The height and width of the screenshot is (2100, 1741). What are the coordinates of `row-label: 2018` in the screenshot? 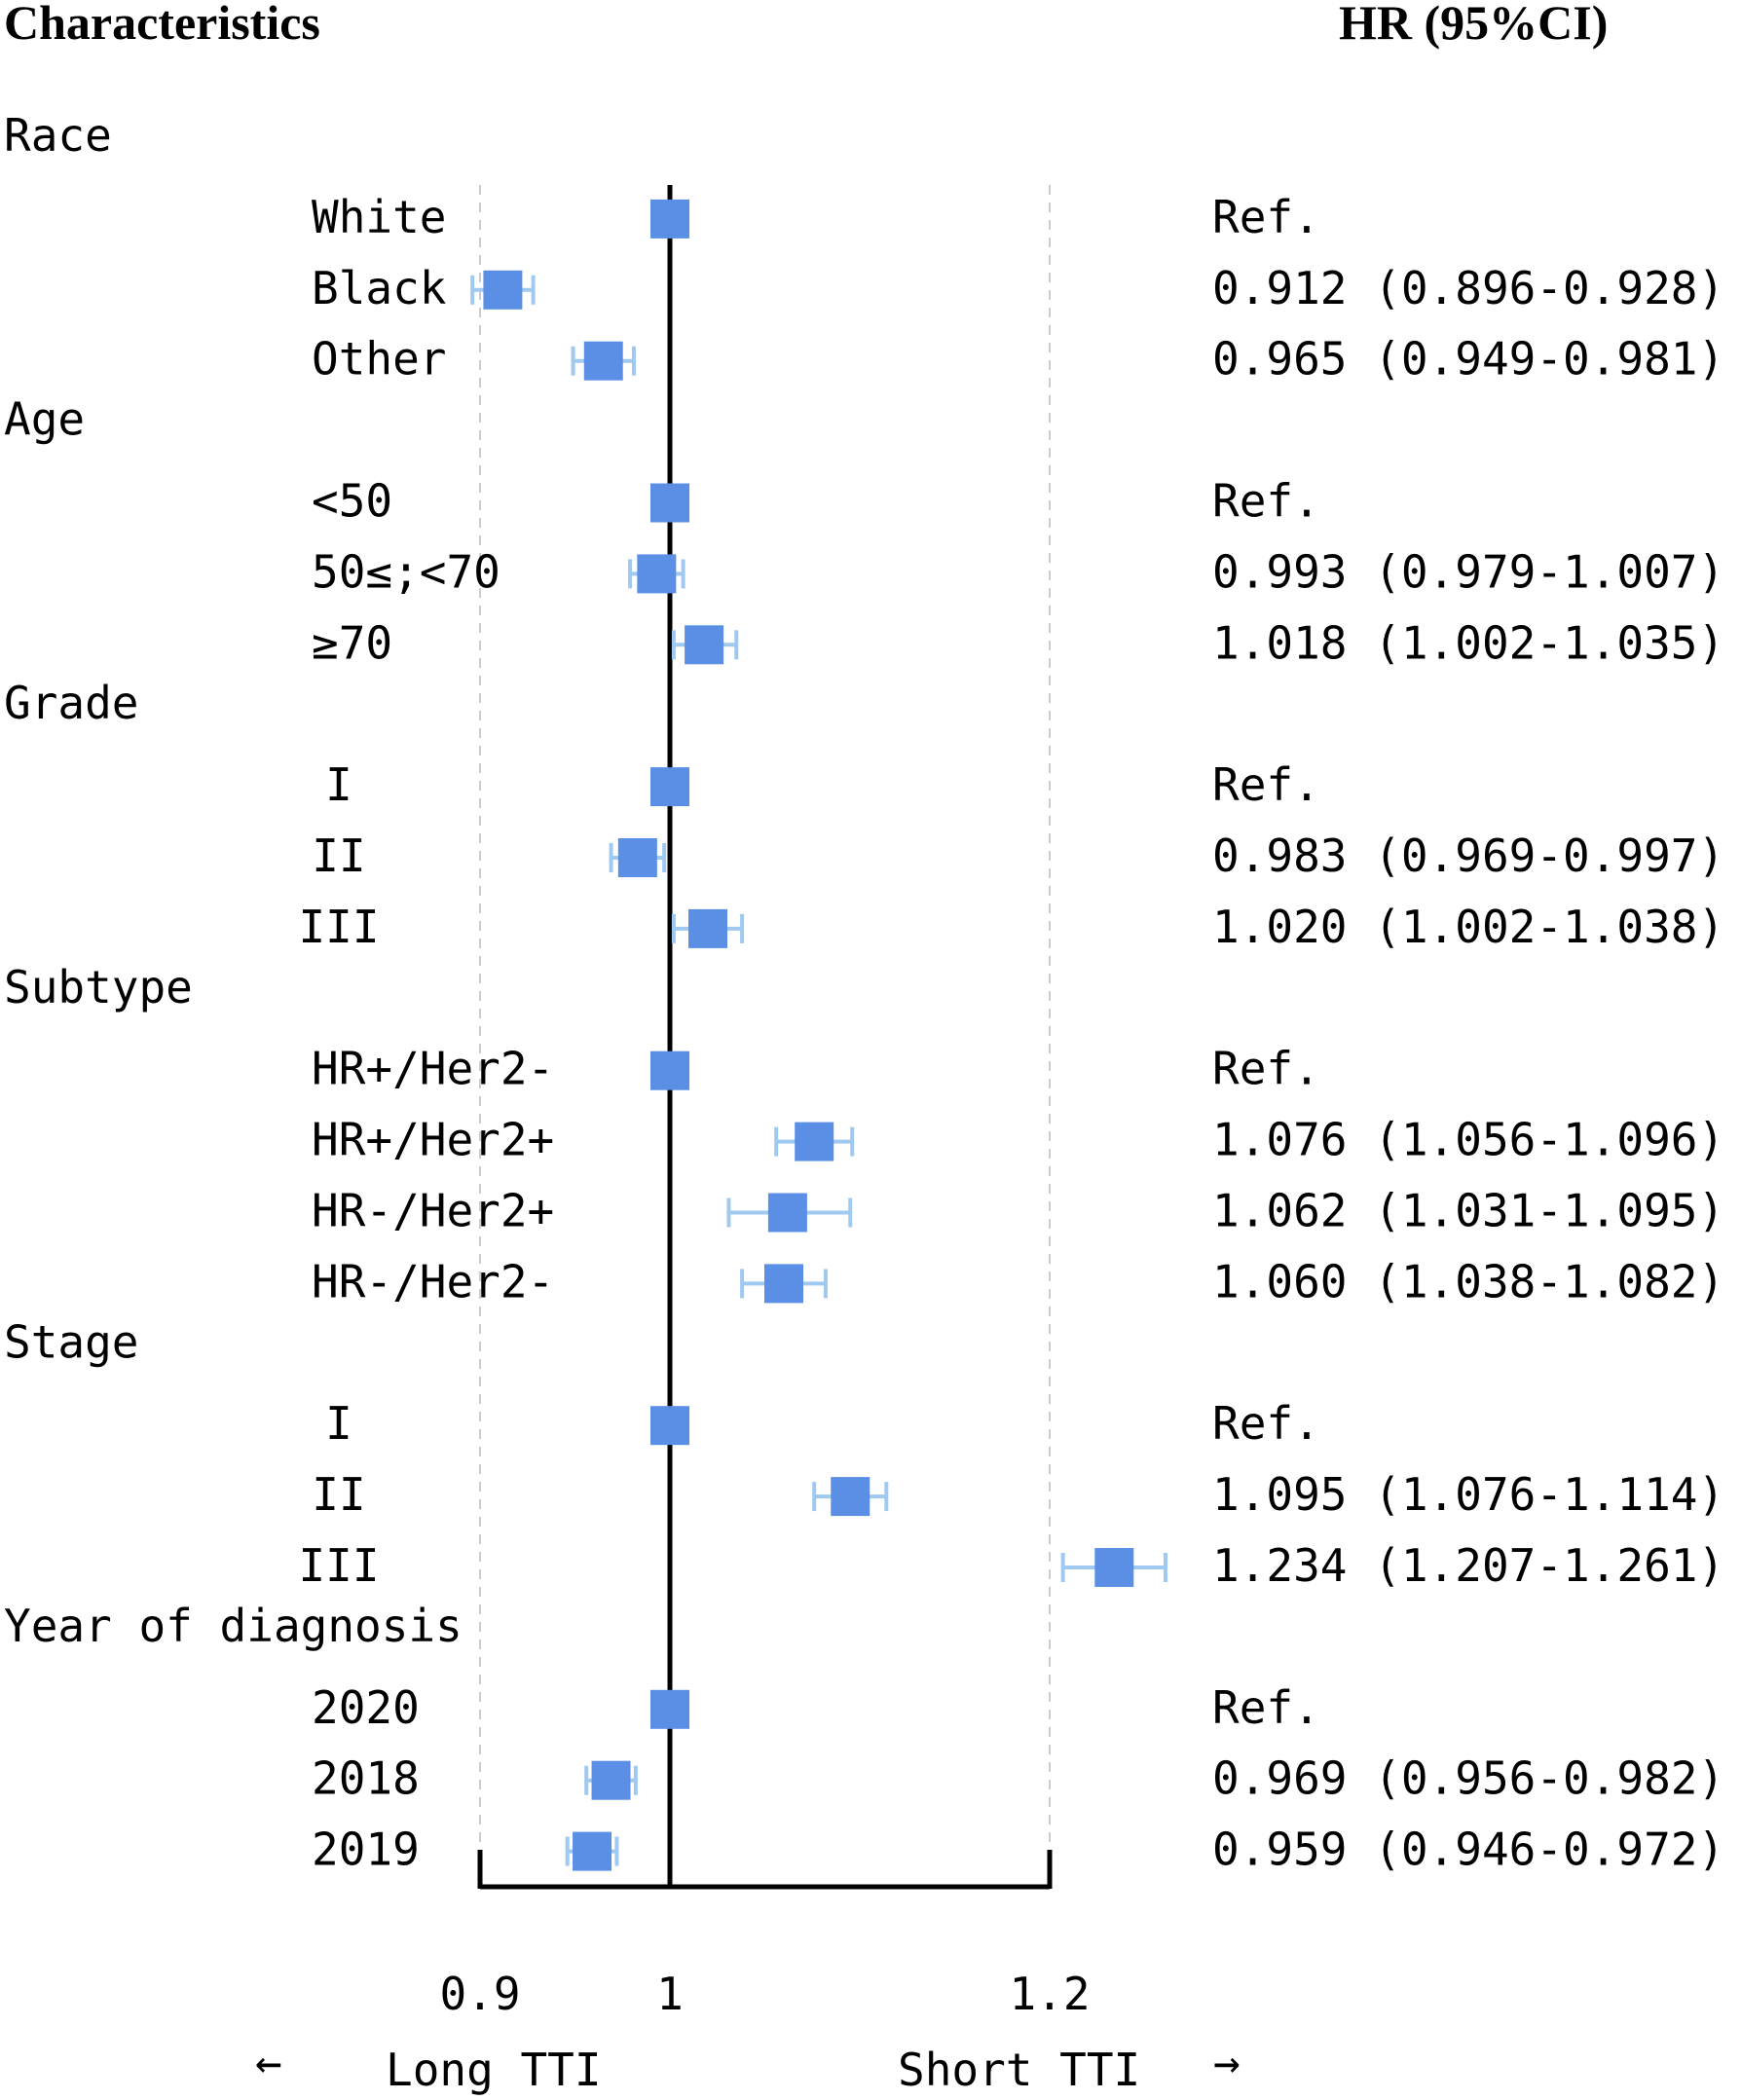 It's located at (366, 1778).